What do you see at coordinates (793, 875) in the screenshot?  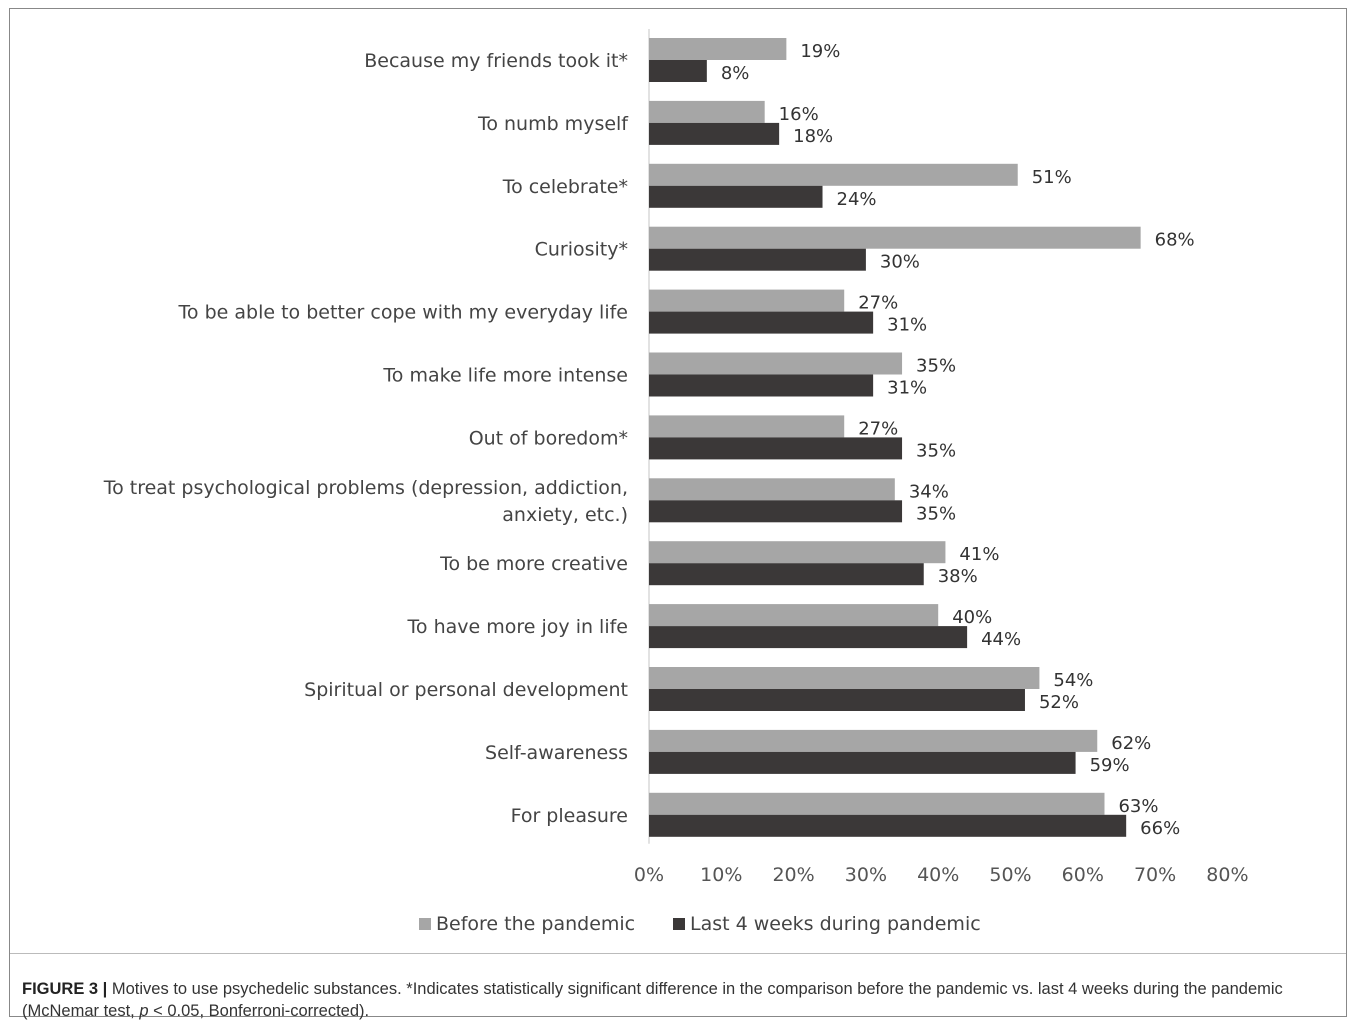 I see `x-tick-label: 20%` at bounding box center [793, 875].